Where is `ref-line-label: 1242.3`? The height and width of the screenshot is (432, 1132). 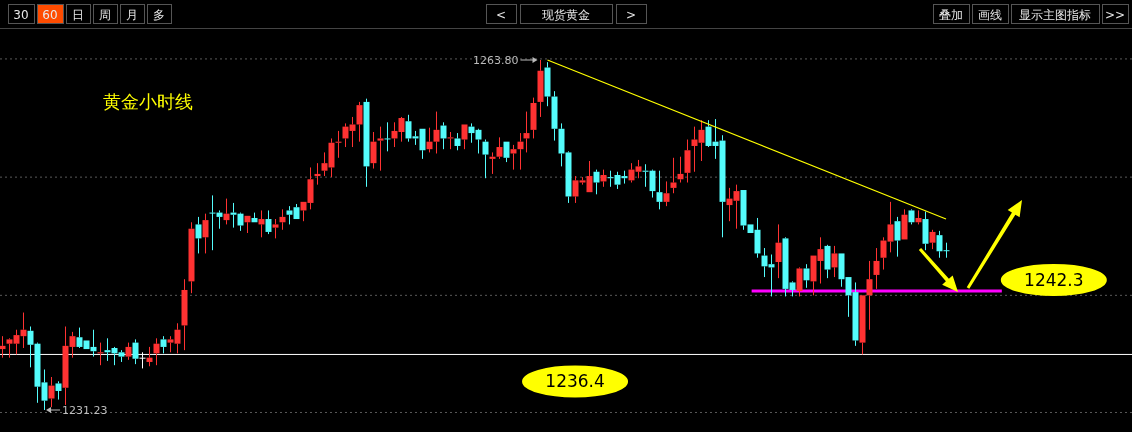
ref-line-label: 1242.3 is located at coordinates (1054, 280).